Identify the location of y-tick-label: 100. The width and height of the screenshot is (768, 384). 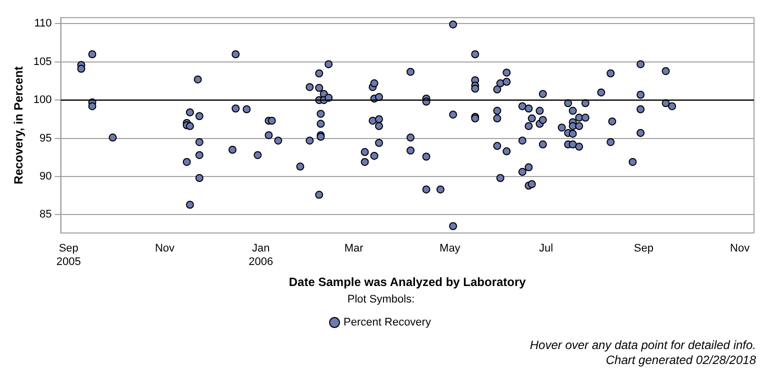
(42, 100).